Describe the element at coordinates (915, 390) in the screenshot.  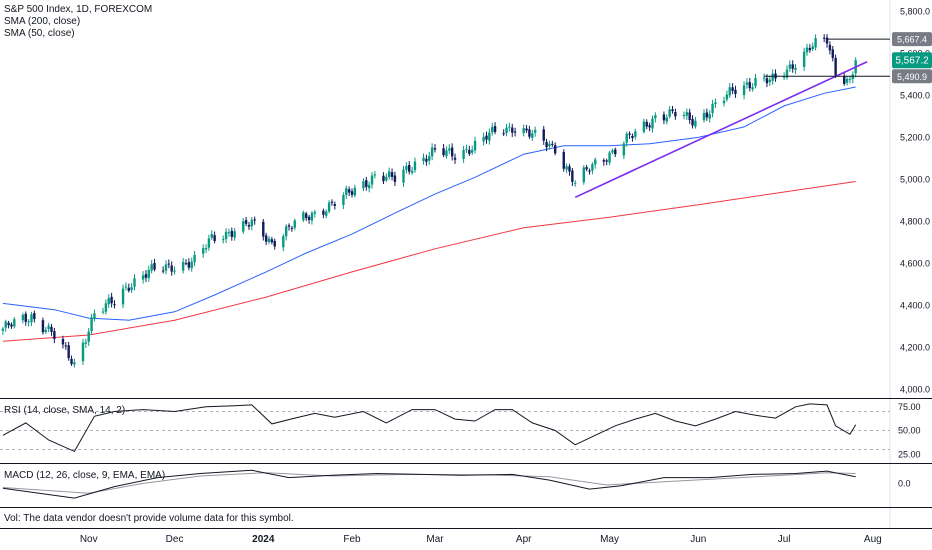
I see `price-tick-label: 4,000.0` at that location.